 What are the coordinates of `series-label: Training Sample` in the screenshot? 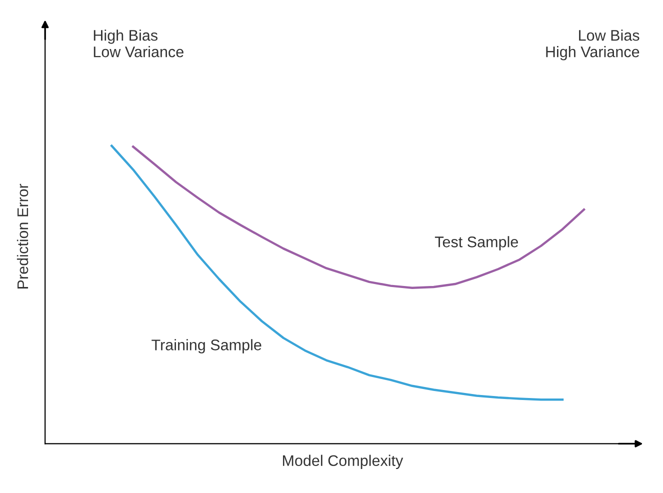 It's located at (207, 346).